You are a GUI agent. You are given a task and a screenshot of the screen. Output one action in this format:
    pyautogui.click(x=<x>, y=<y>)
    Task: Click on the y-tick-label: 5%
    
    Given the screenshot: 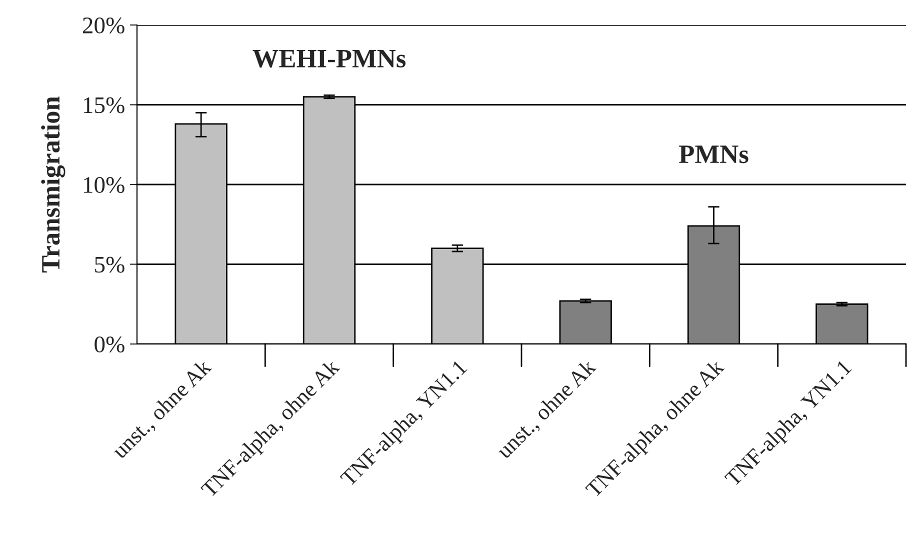 What is the action you would take?
    pyautogui.click(x=109, y=264)
    